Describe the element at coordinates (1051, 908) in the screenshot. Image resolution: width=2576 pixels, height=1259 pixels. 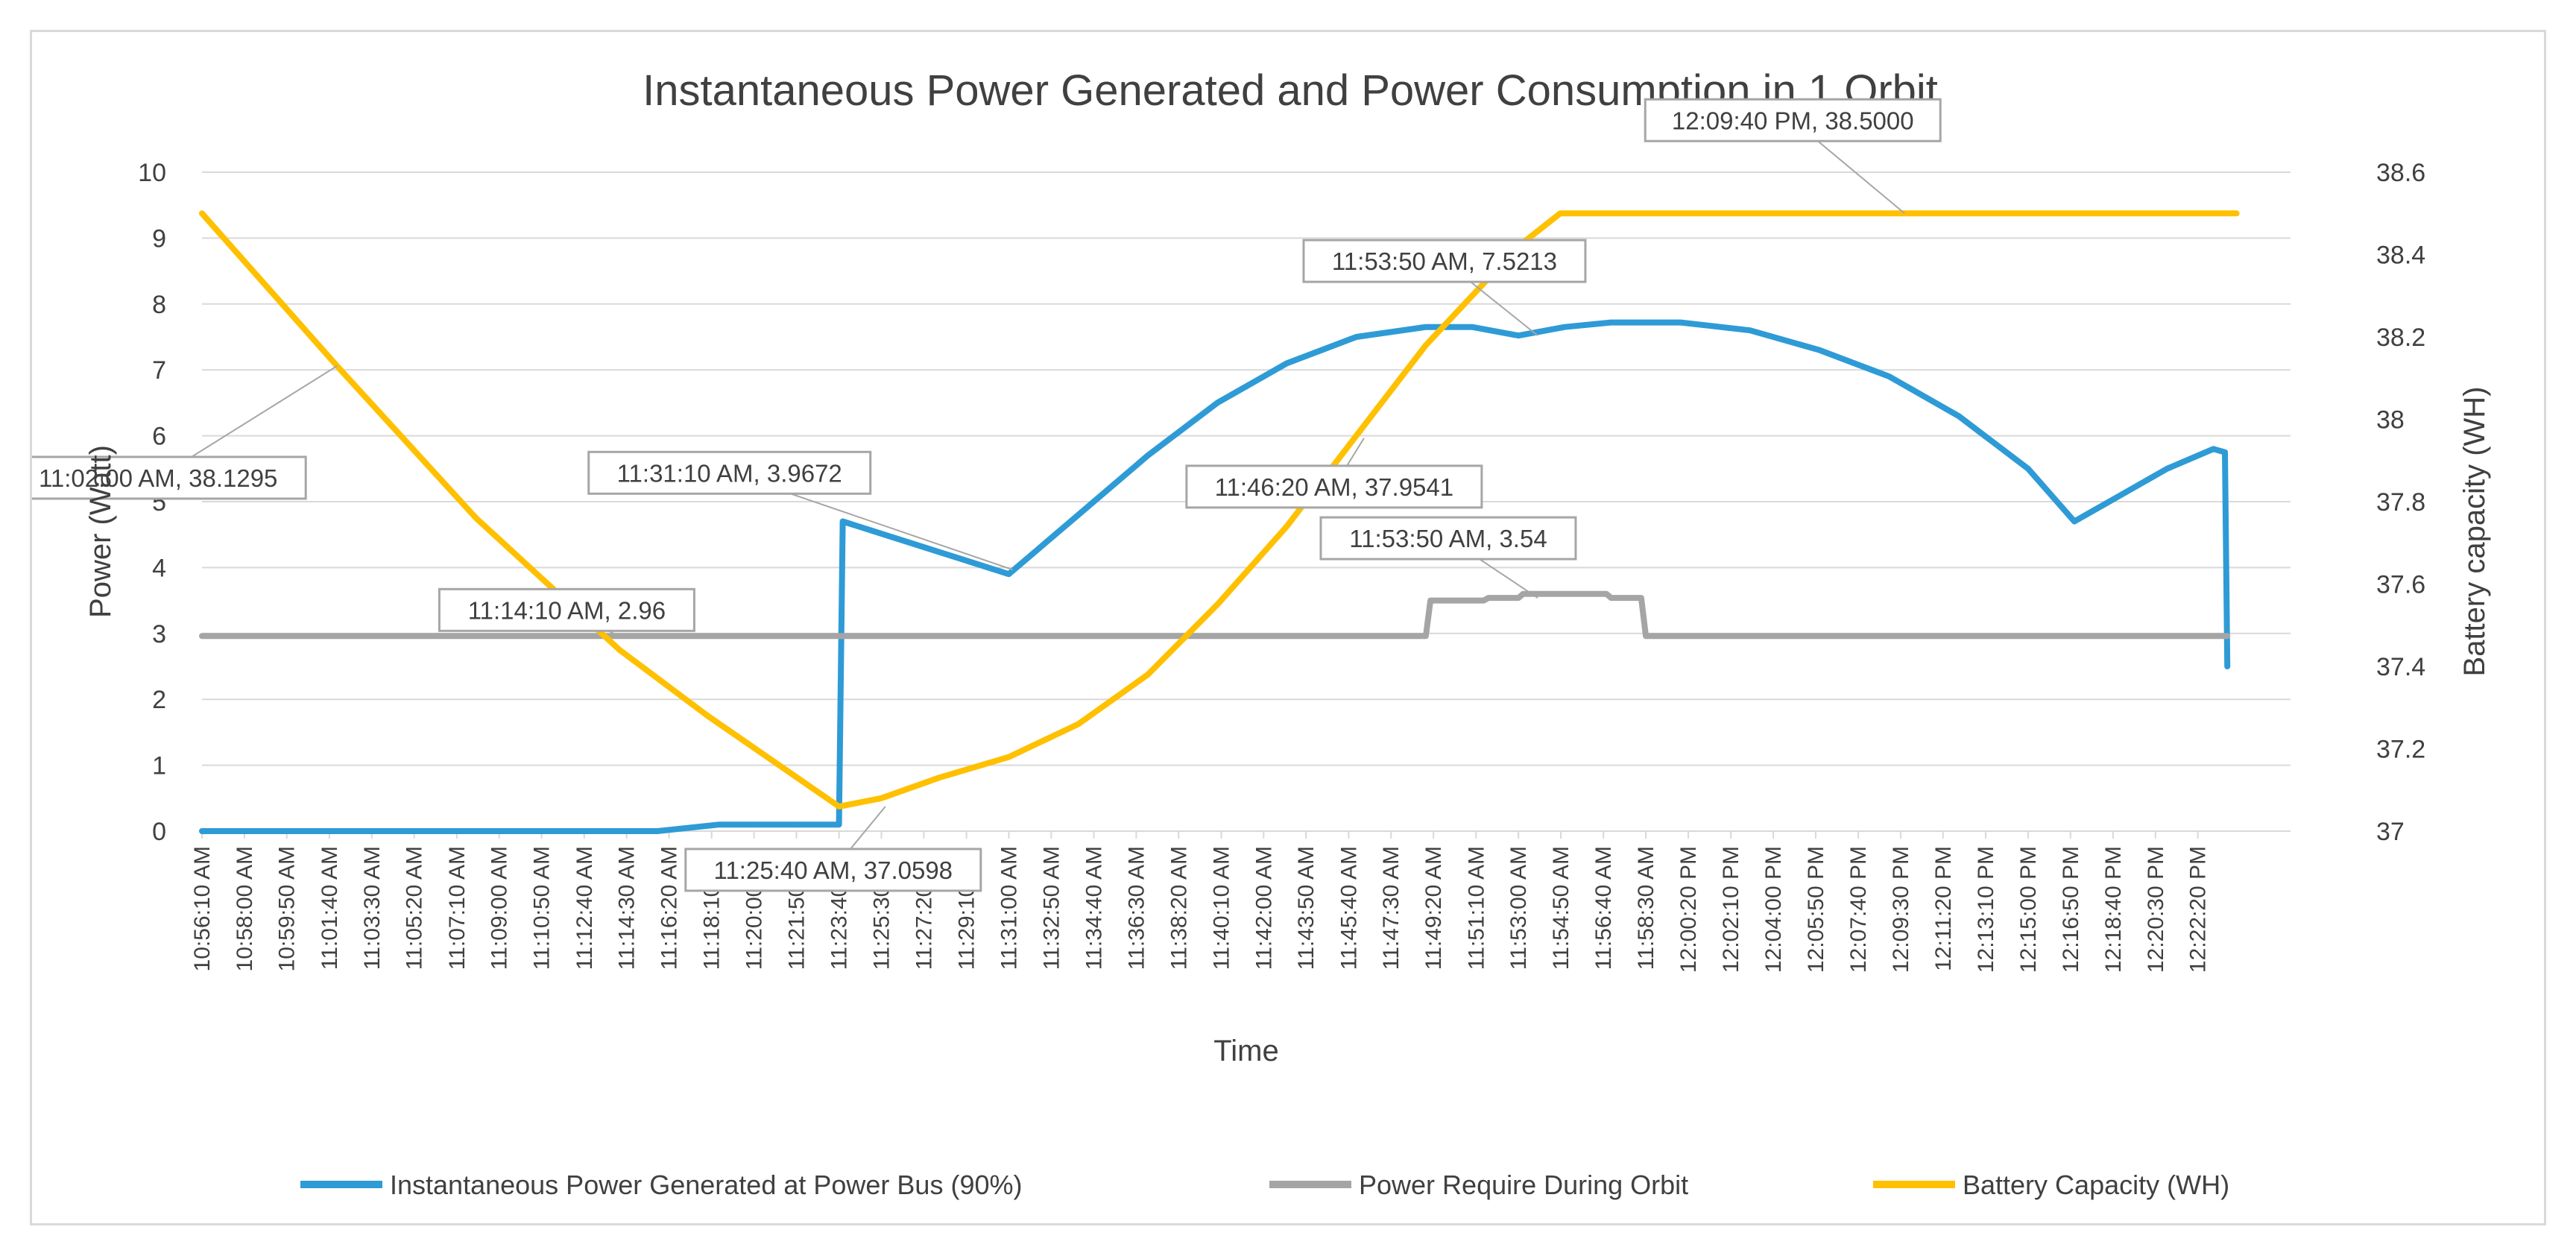
I see `x-tick-label: 11:32:50 AM` at that location.